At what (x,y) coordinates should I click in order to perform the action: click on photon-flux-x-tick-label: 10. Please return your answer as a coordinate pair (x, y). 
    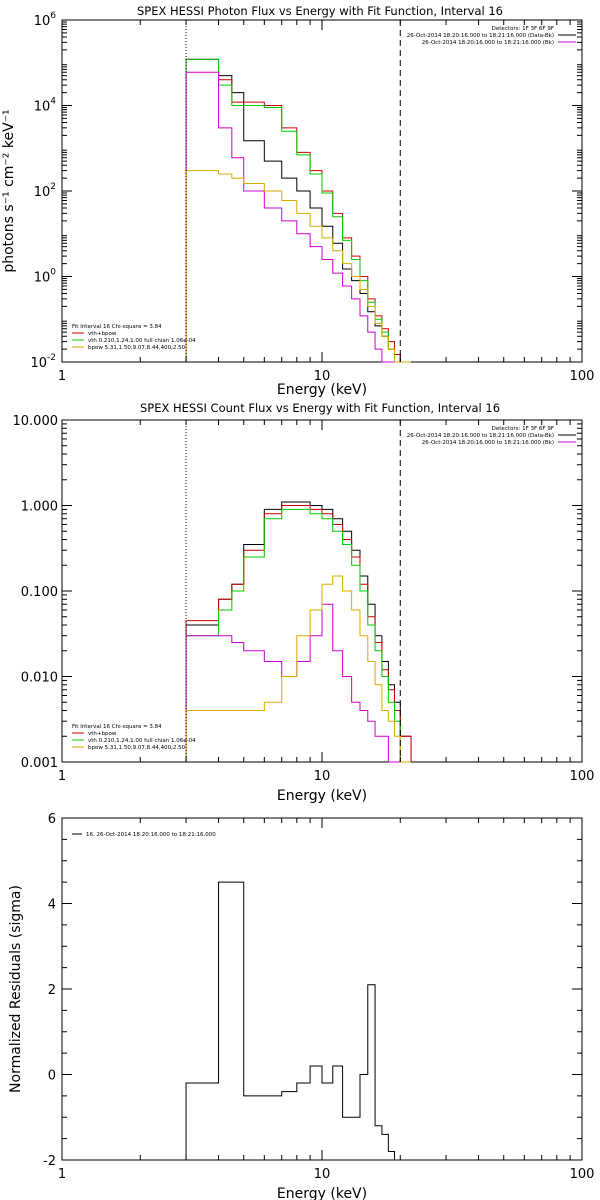
    Looking at the image, I should click on (322, 376).